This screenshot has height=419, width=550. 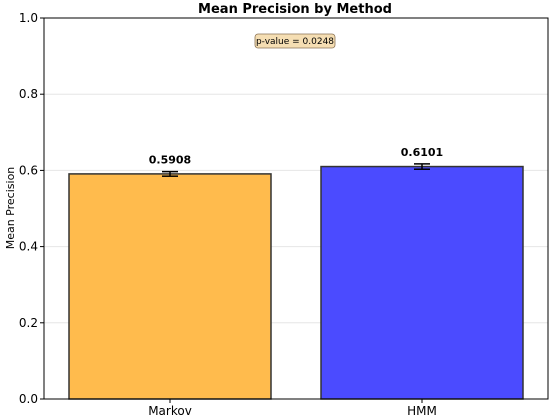 What do you see at coordinates (10, 208) in the screenshot?
I see `y-axis-label: Mean Precision` at bounding box center [10, 208].